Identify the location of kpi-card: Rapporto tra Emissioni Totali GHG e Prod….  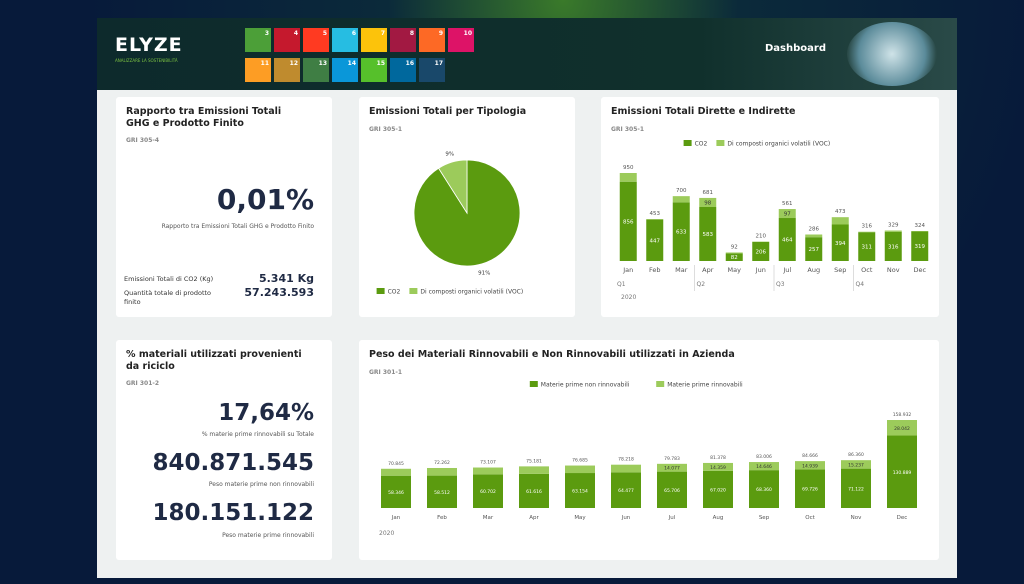
(224, 207).